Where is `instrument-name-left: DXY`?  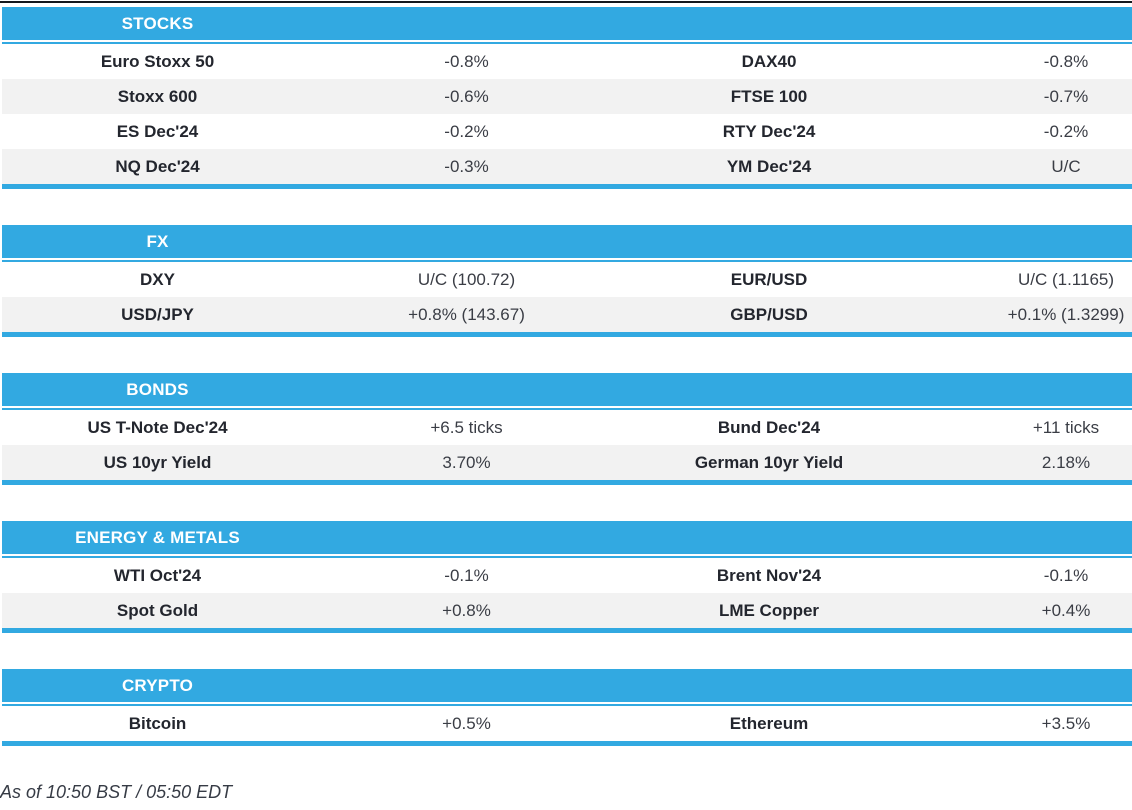 instrument-name-left: DXY is located at coordinates (157, 279).